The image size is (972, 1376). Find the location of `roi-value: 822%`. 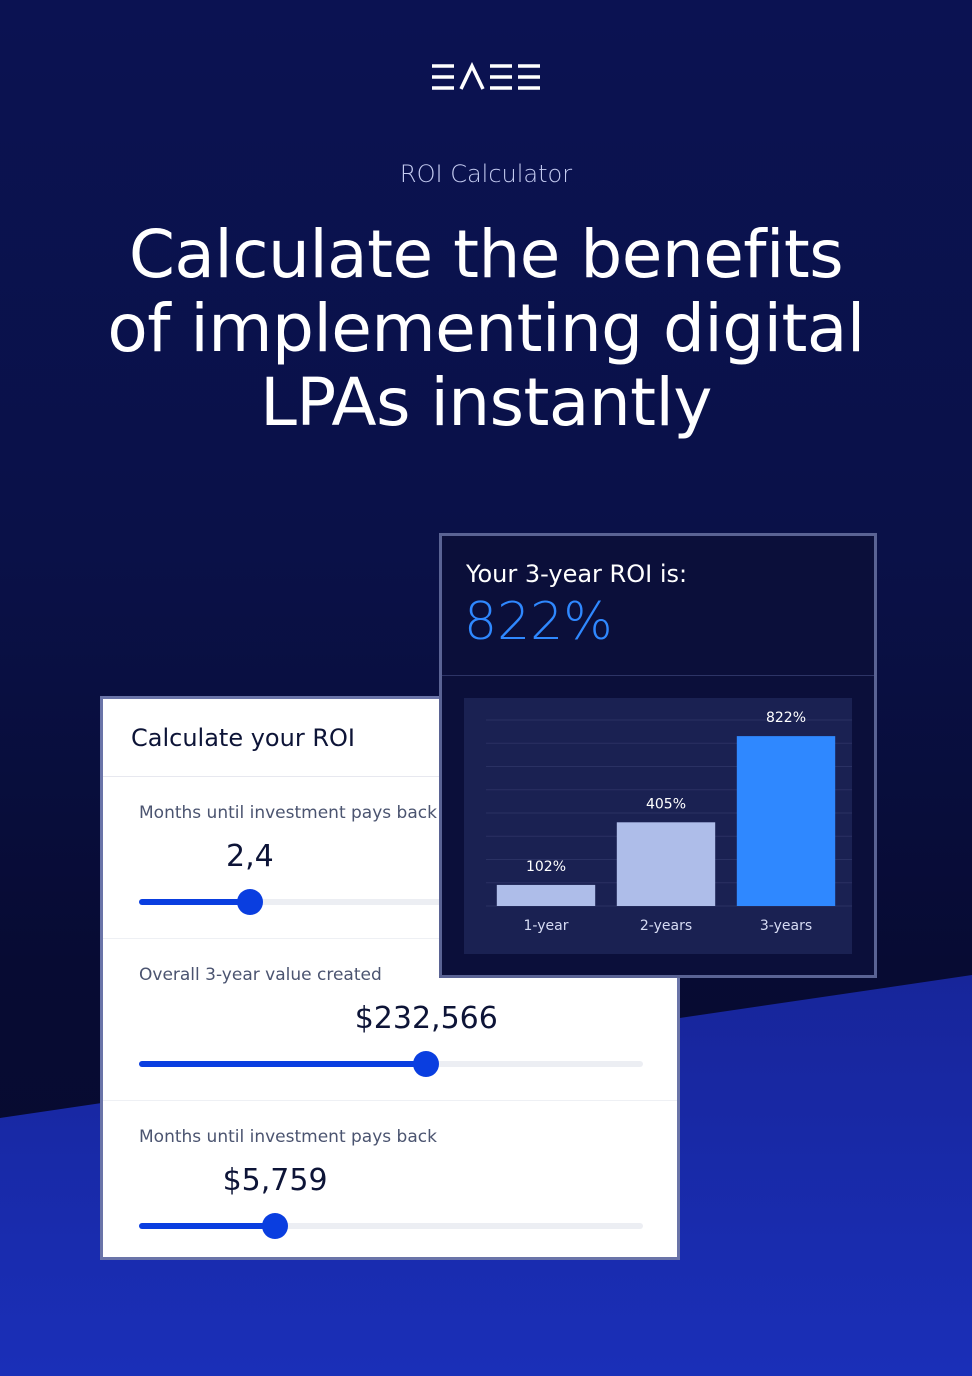

roi-value: 822% is located at coordinates (538, 622).